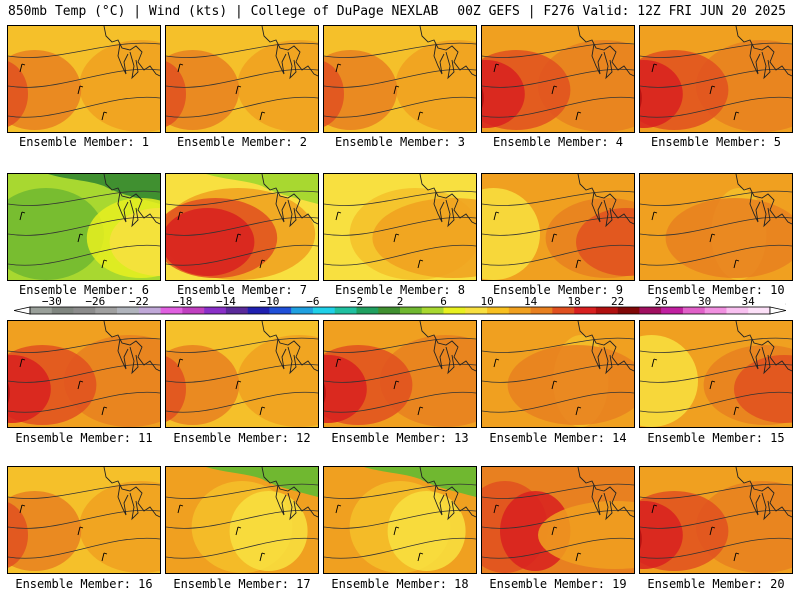 This screenshot has height=600, width=800. What do you see at coordinates (400, 438) in the screenshot?
I see `ensemble-member-label-13: Ensemble Member: 13` at bounding box center [400, 438].